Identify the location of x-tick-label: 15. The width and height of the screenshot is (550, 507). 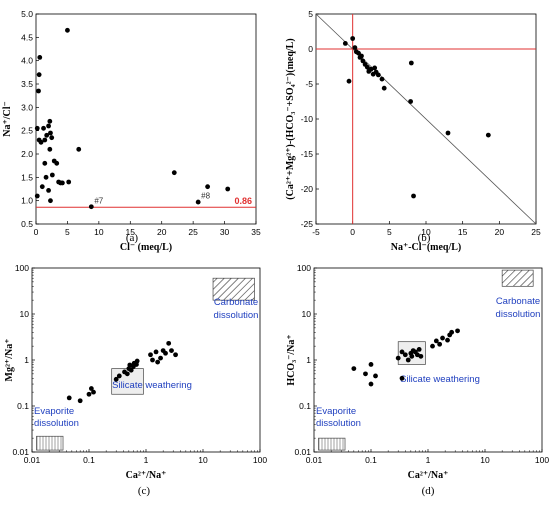
(463, 232).